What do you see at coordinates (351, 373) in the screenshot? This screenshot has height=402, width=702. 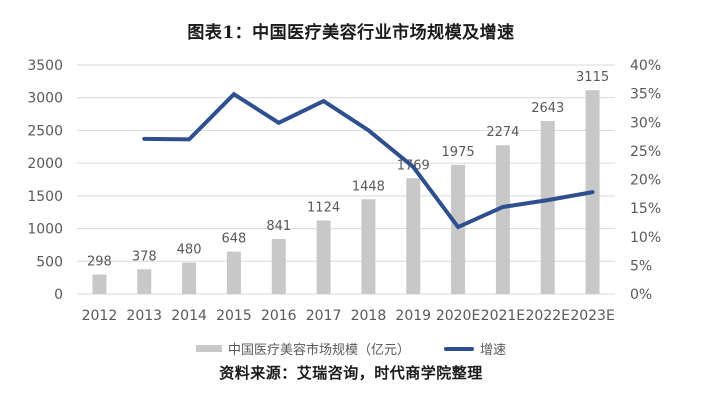 I see `source-note: 资料来源：艾瑞咨询，时代商学院整理` at bounding box center [351, 373].